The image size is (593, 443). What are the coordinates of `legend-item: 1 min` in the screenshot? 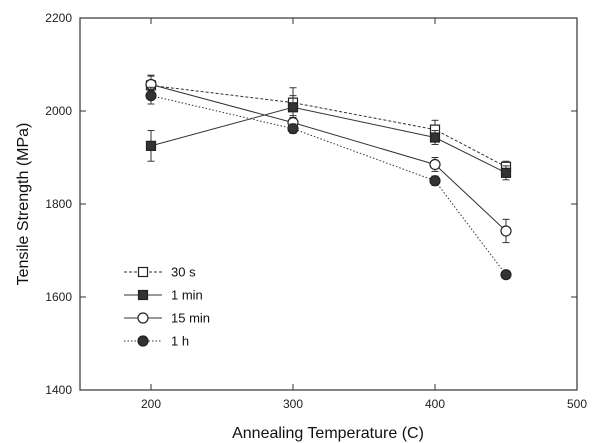 It's located at (163, 295).